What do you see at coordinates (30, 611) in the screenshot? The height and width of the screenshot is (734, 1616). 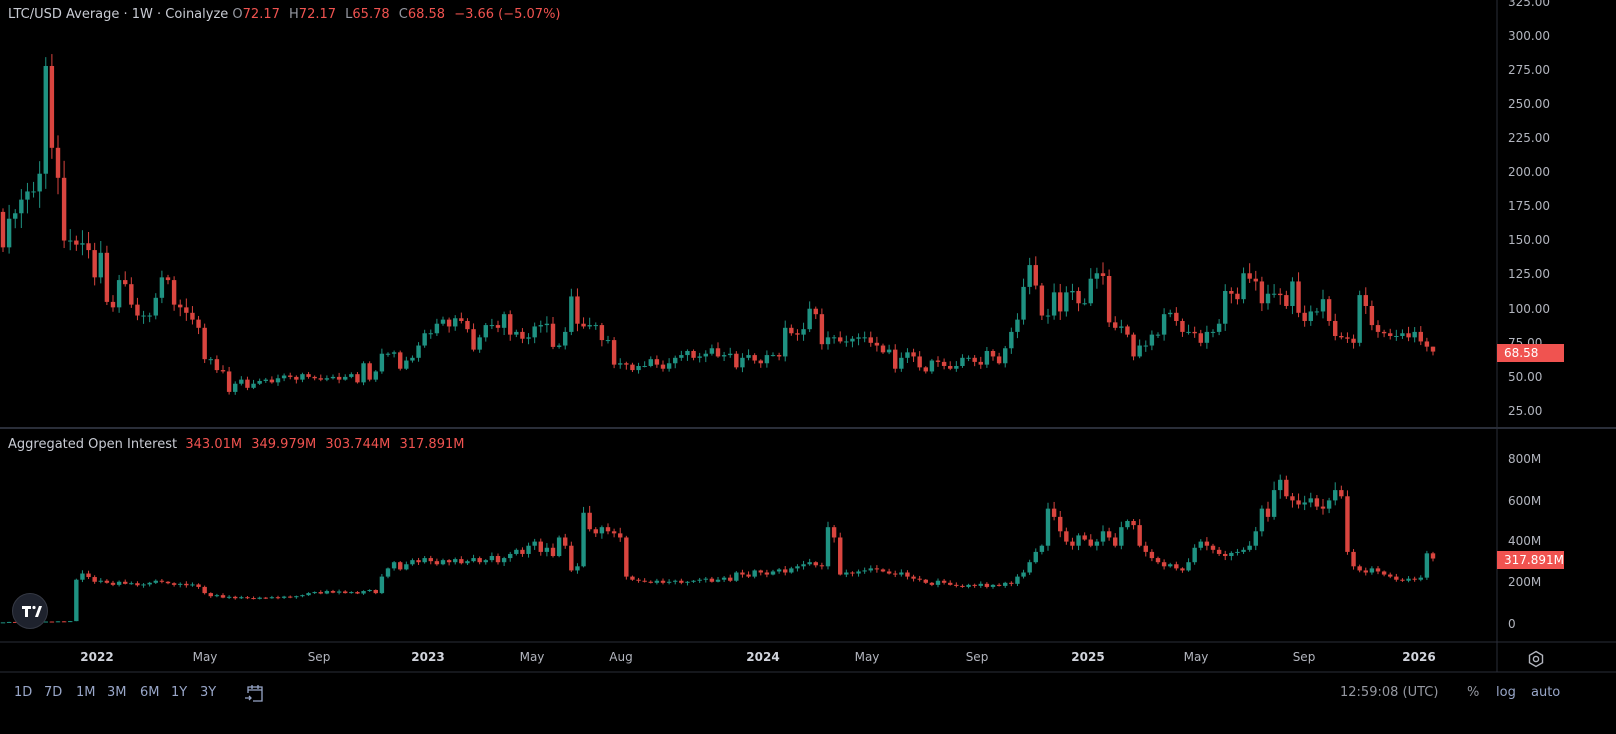 I see `tradingview-logo` at bounding box center [30, 611].